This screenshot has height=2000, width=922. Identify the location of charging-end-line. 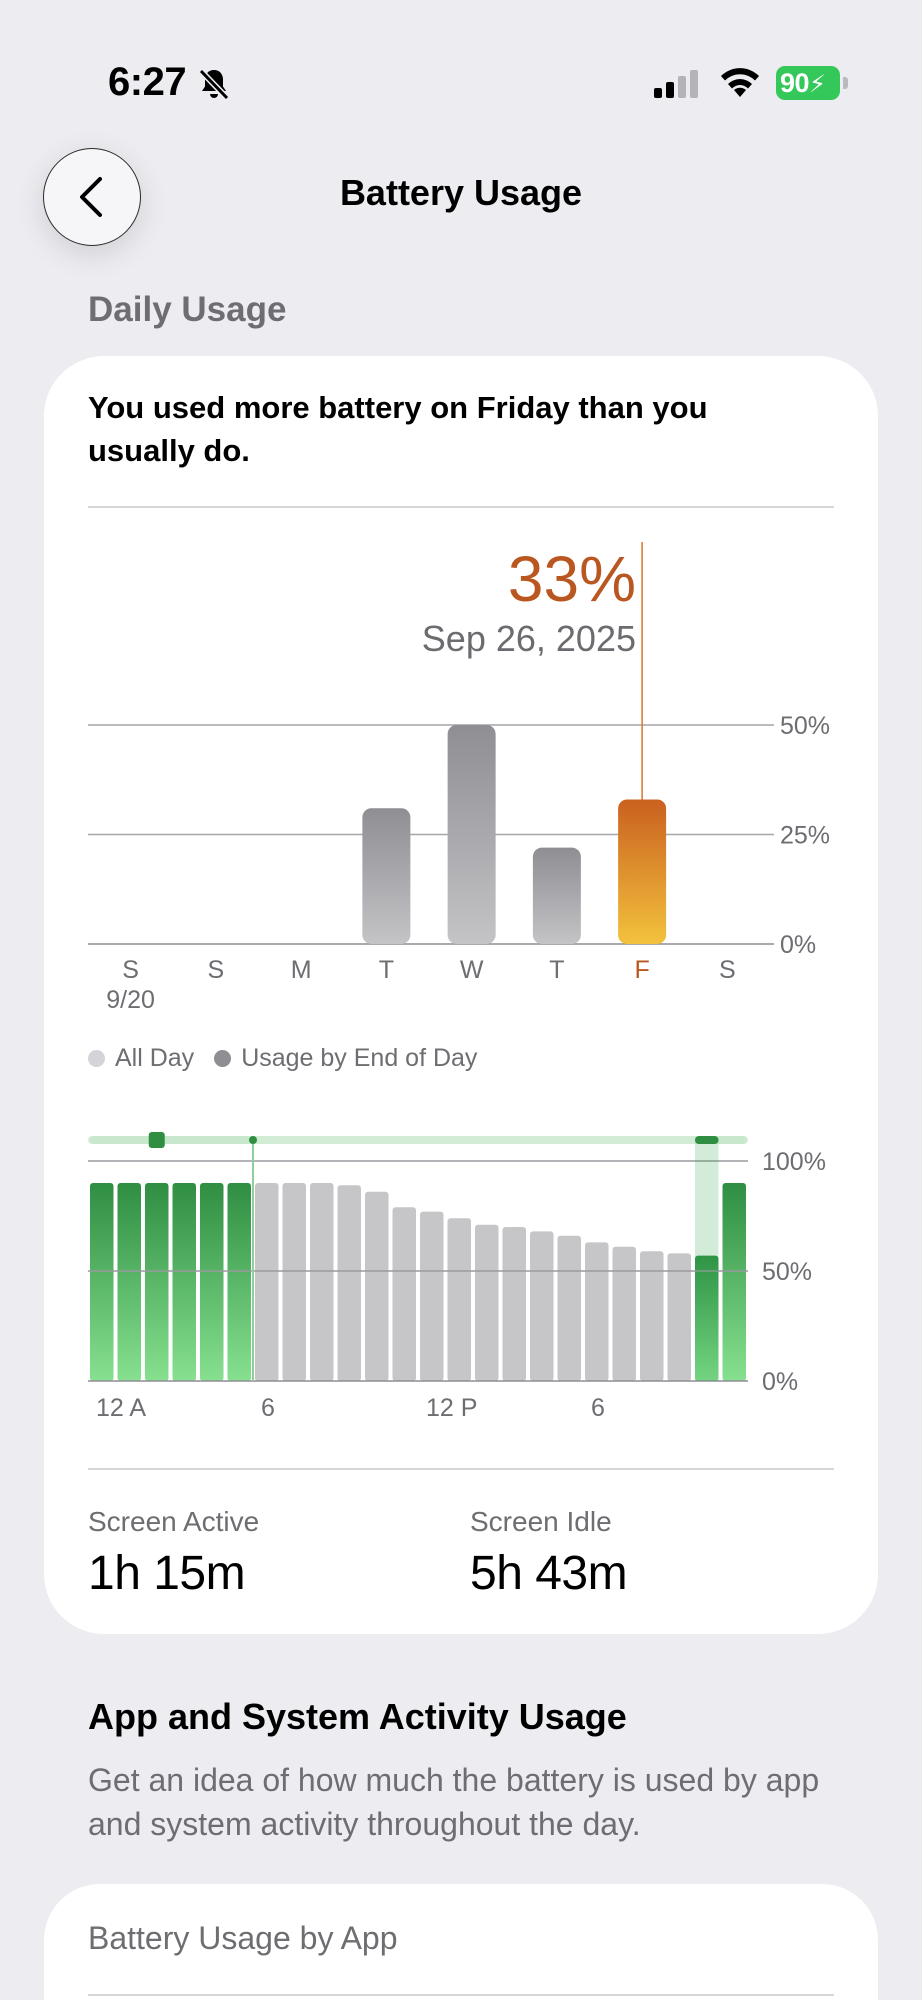
(253, 1260).